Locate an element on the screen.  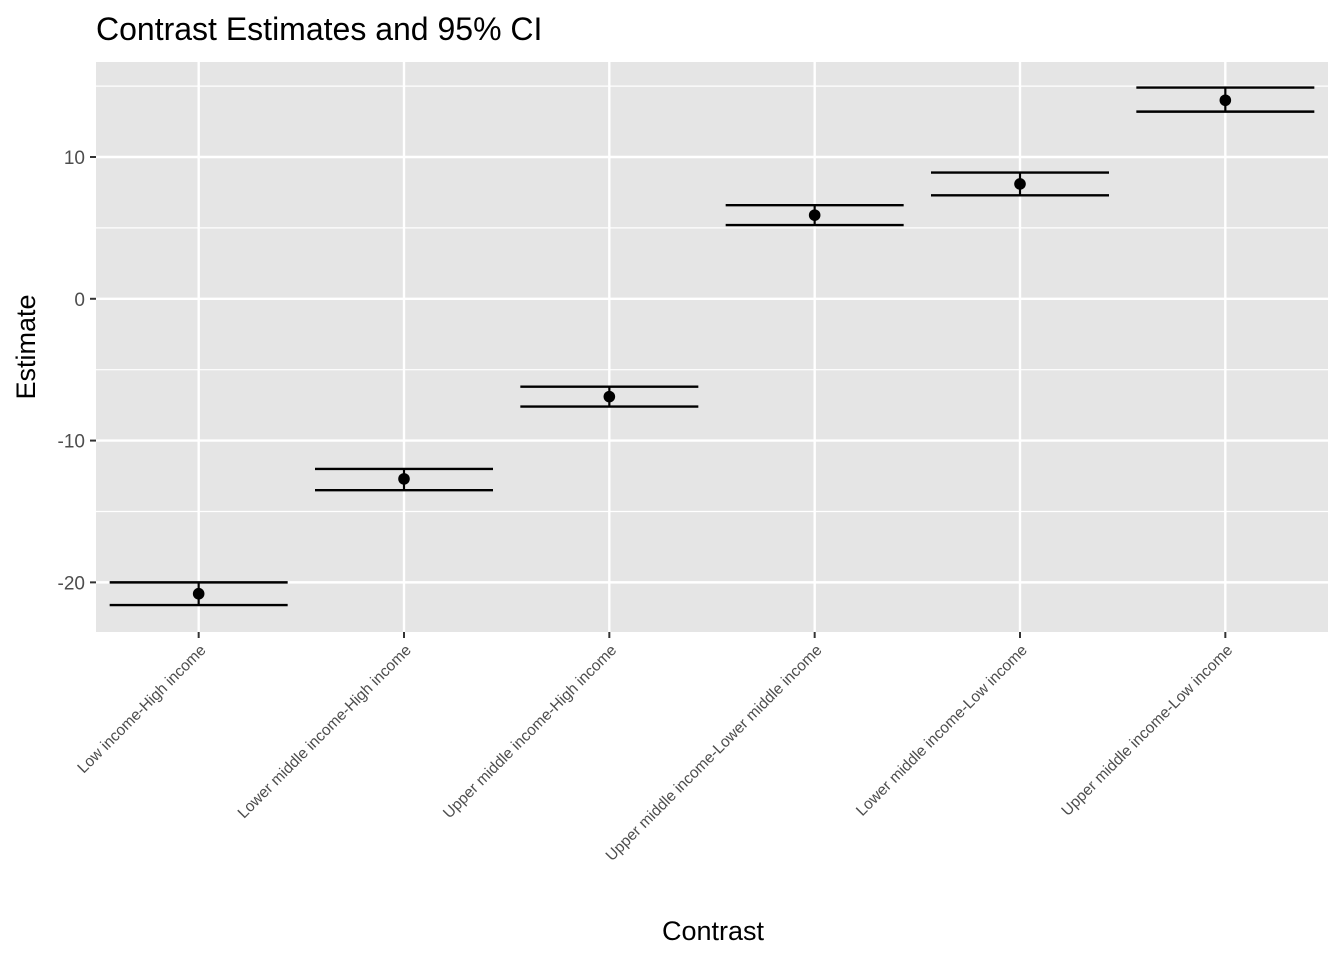
x-axis-title: Contrast is located at coordinates (713, 931).